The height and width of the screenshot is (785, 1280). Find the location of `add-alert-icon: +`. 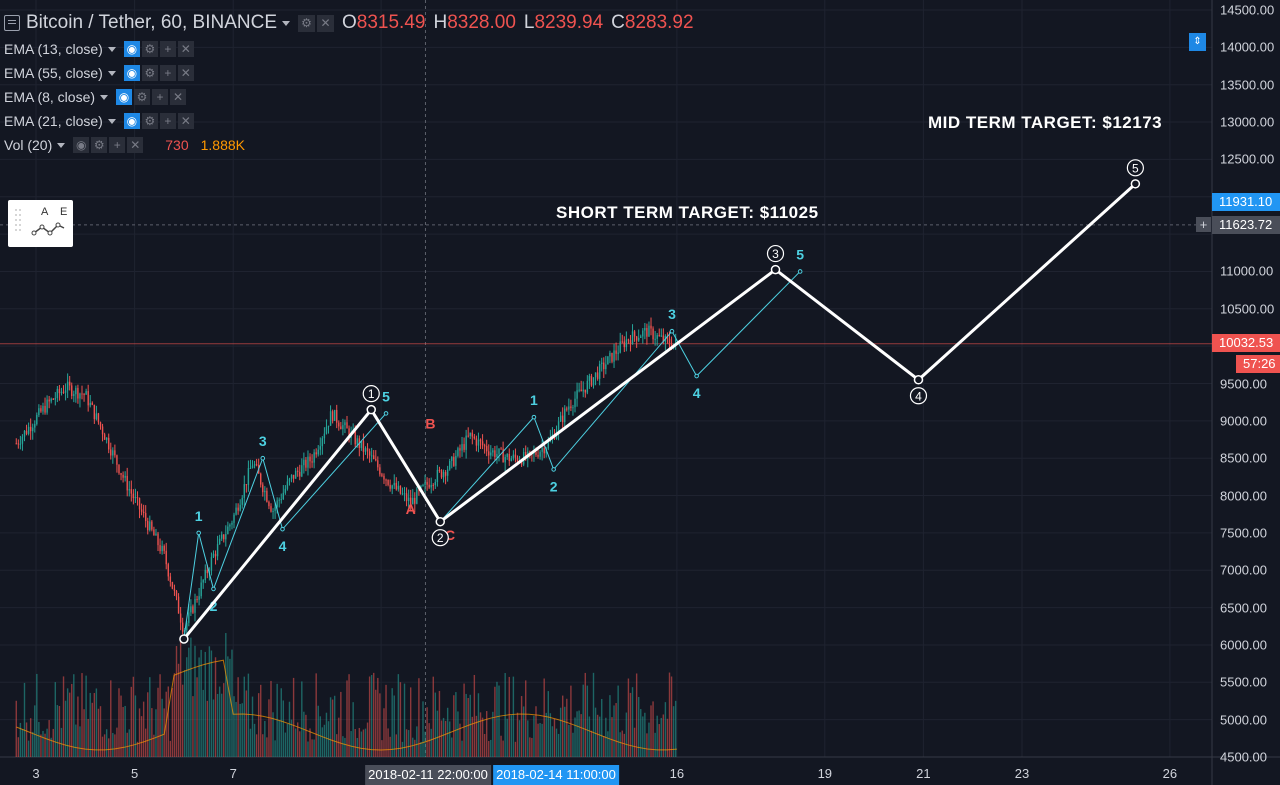

add-alert-icon: + is located at coordinates (1203, 224).